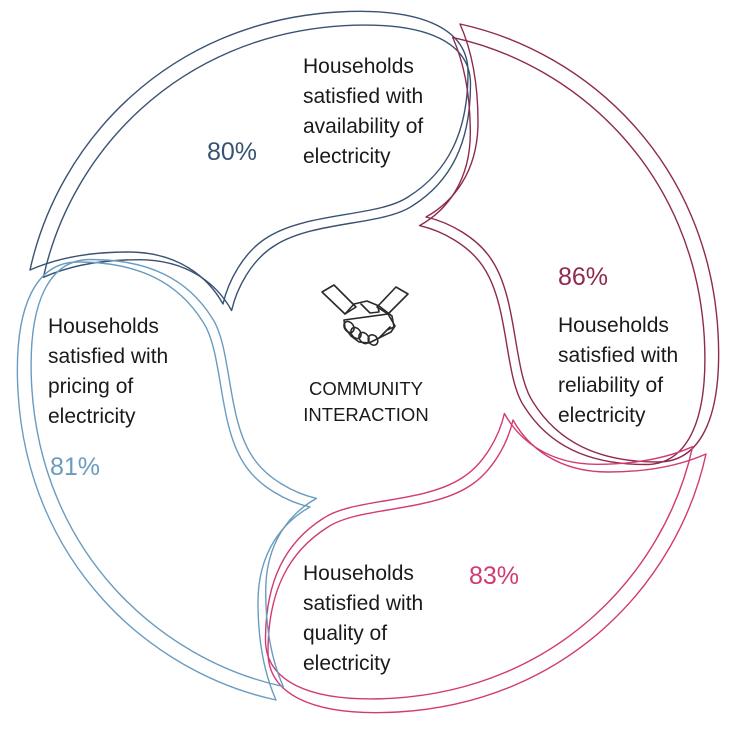 This screenshot has width=737, height=730. Describe the element at coordinates (366, 401) in the screenshot. I see `center-label: COMMUNITY INTERACTION` at that location.